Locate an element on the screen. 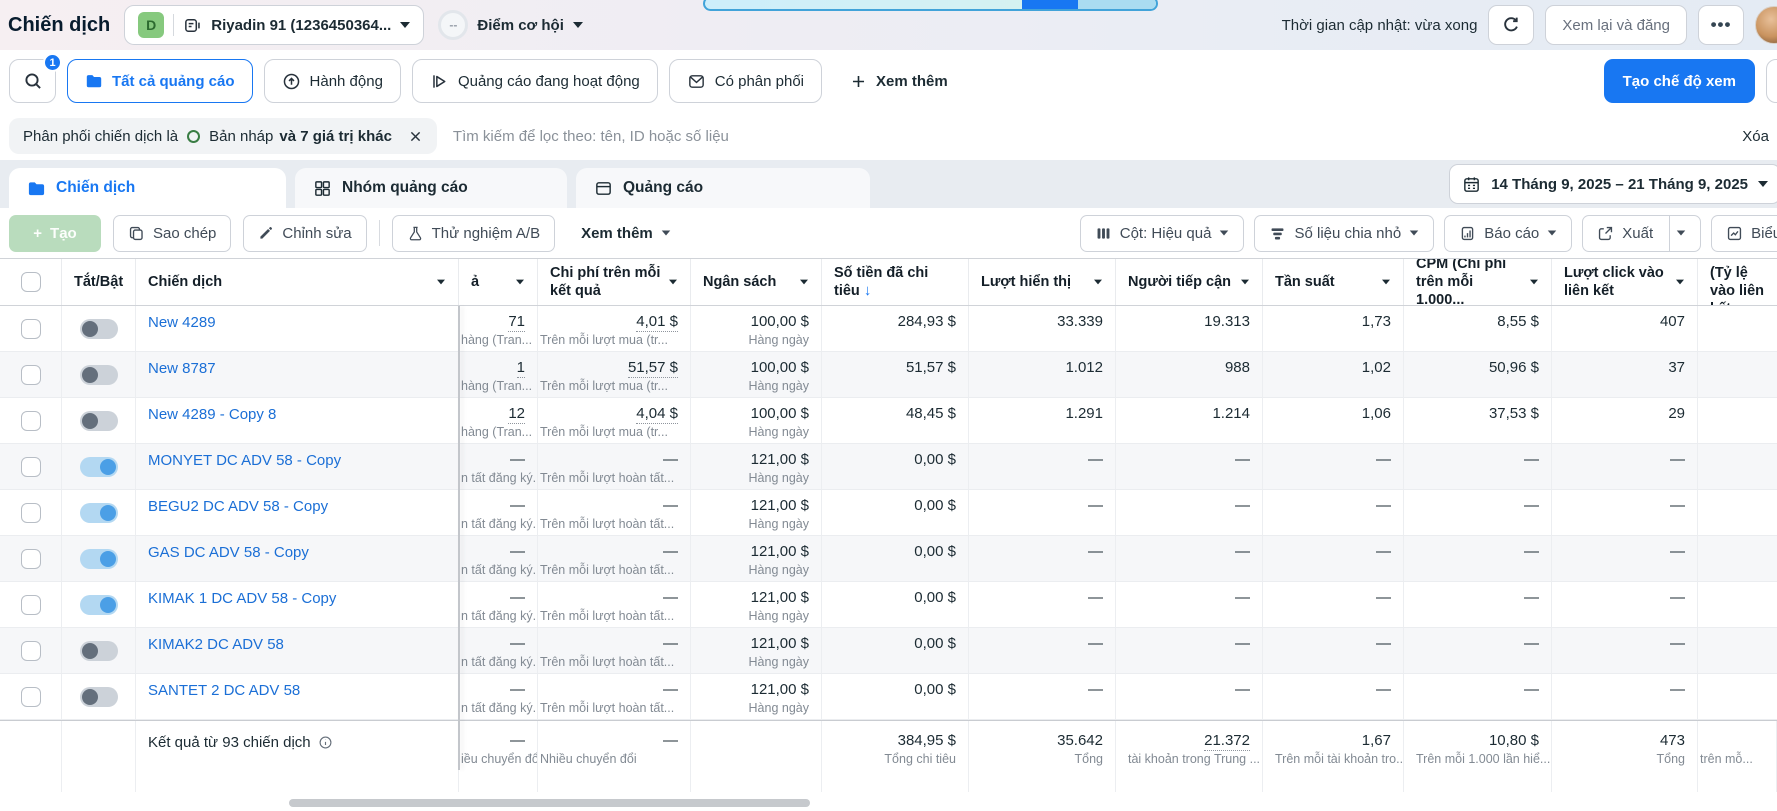 The width and height of the screenshot is (1777, 811). horizontal-scrollbar is located at coordinates (549, 803).